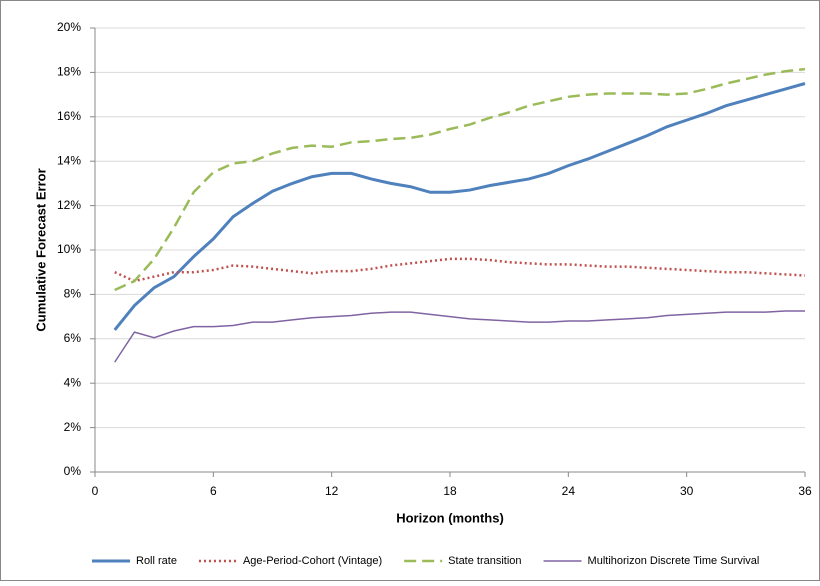  What do you see at coordinates (73, 427) in the screenshot?
I see `y-tick-label: 2%` at bounding box center [73, 427].